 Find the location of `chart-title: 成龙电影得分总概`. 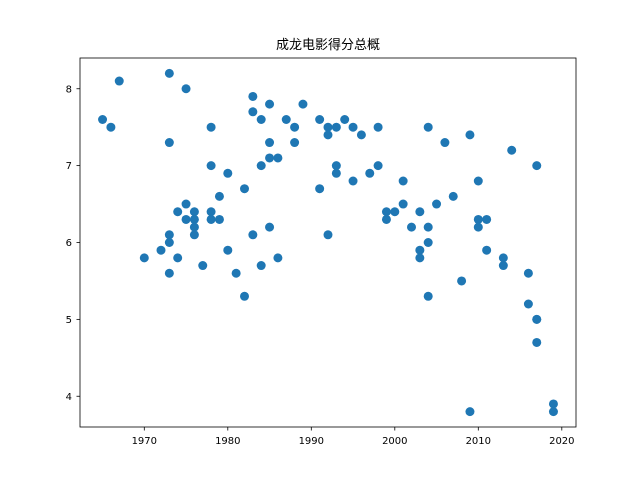

chart-title: 成龙电影得分总概 is located at coordinates (328, 45).